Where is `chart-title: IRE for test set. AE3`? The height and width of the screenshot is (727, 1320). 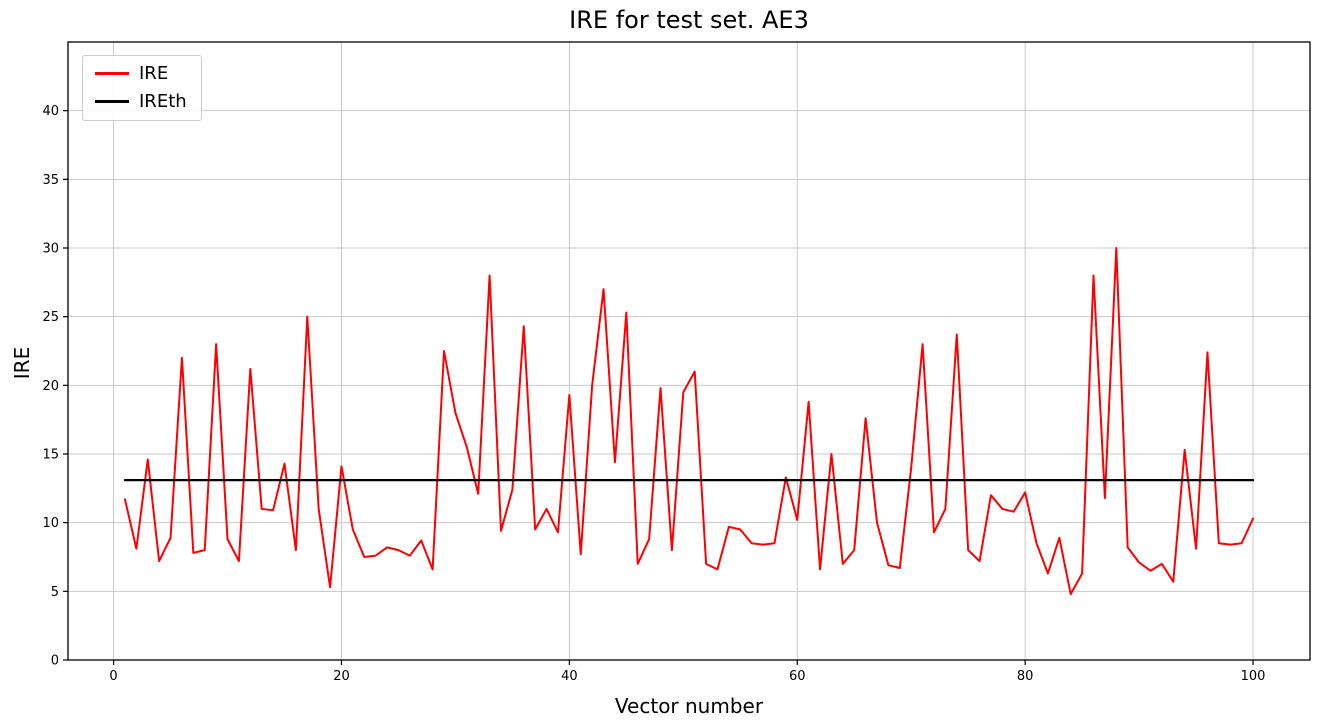 chart-title: IRE for test set. AE3 is located at coordinates (689, 20).